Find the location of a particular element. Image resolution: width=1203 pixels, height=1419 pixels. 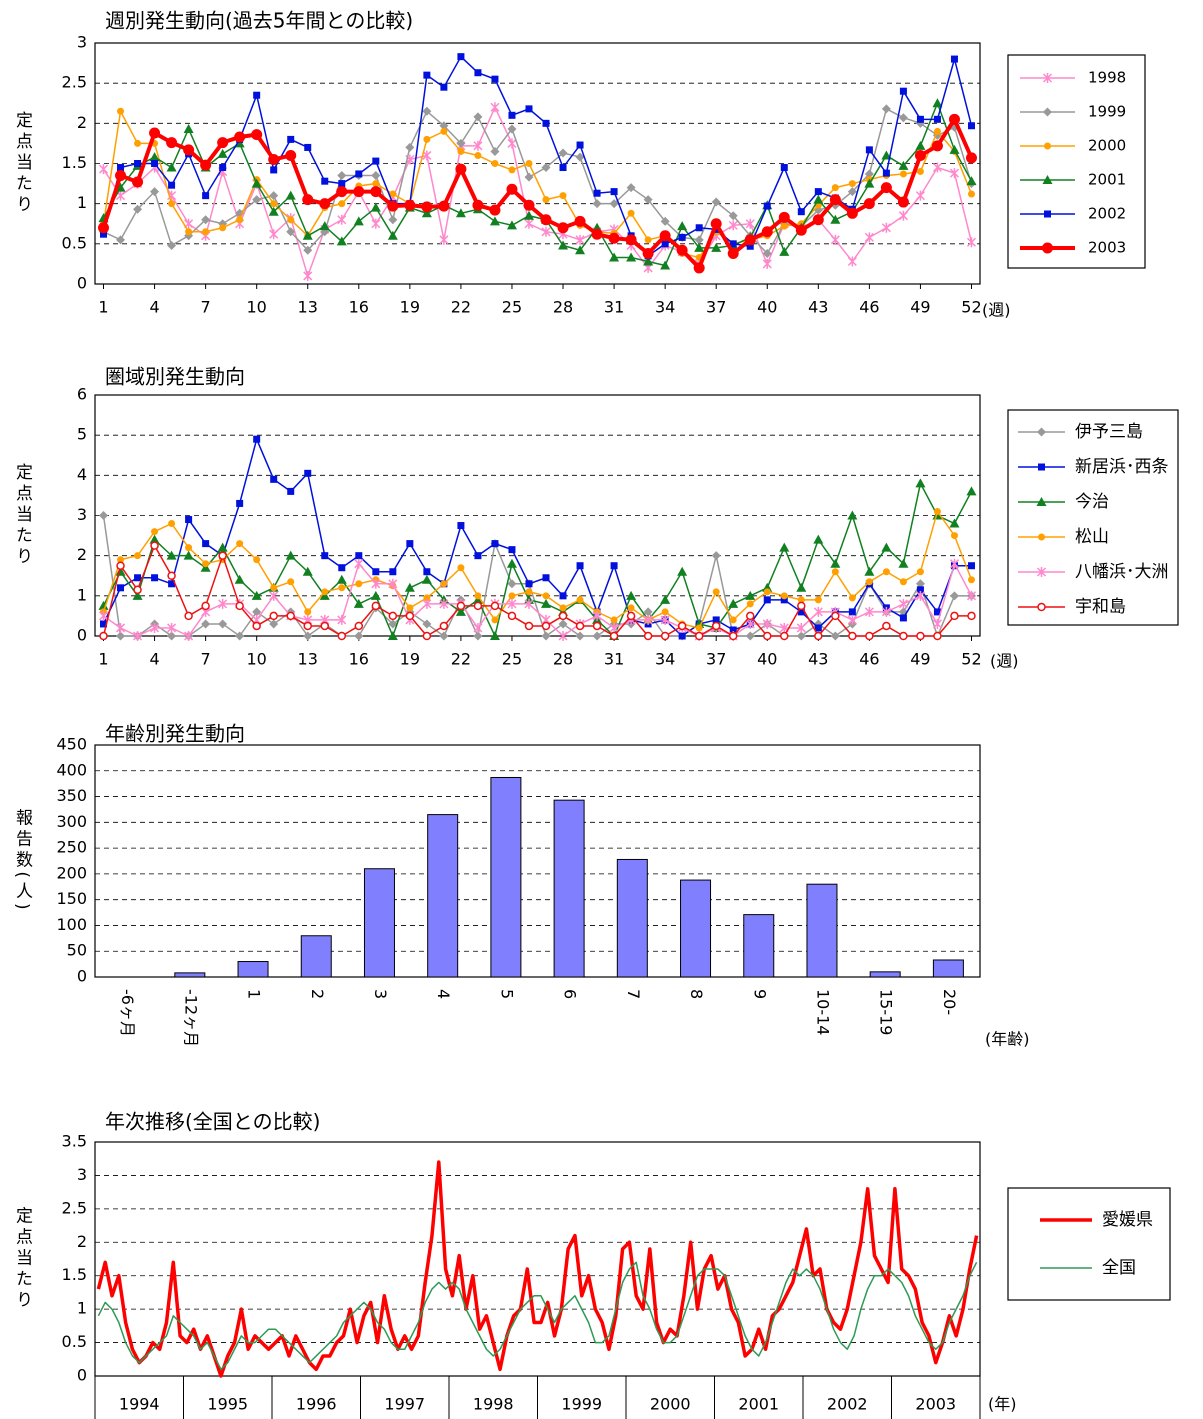

x-tick-label: 10 is located at coordinates (257, 307).